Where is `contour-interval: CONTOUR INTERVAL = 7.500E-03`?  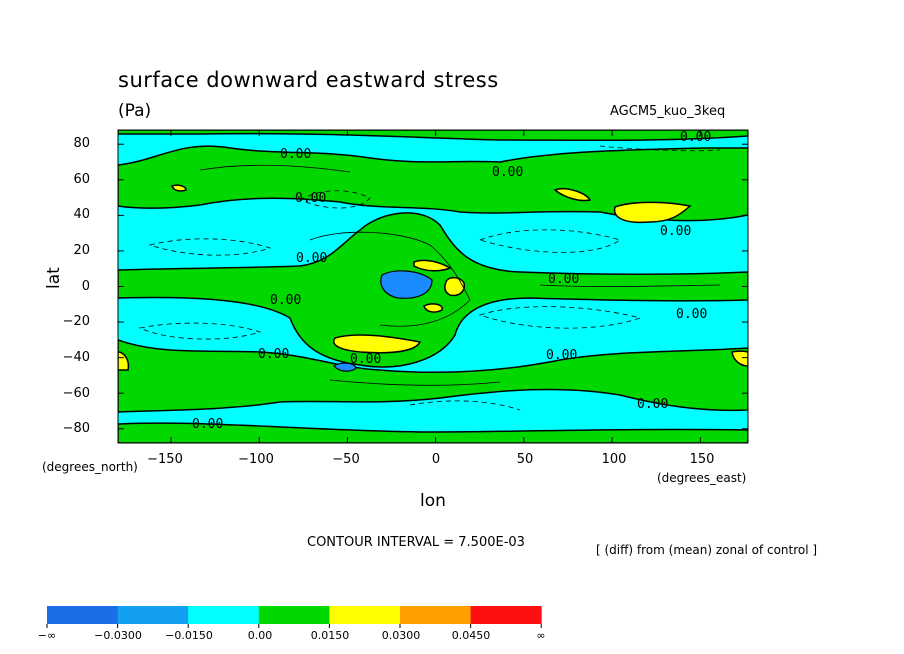
contour-interval: CONTOUR INTERVAL = 7.500E-03 is located at coordinates (416, 542).